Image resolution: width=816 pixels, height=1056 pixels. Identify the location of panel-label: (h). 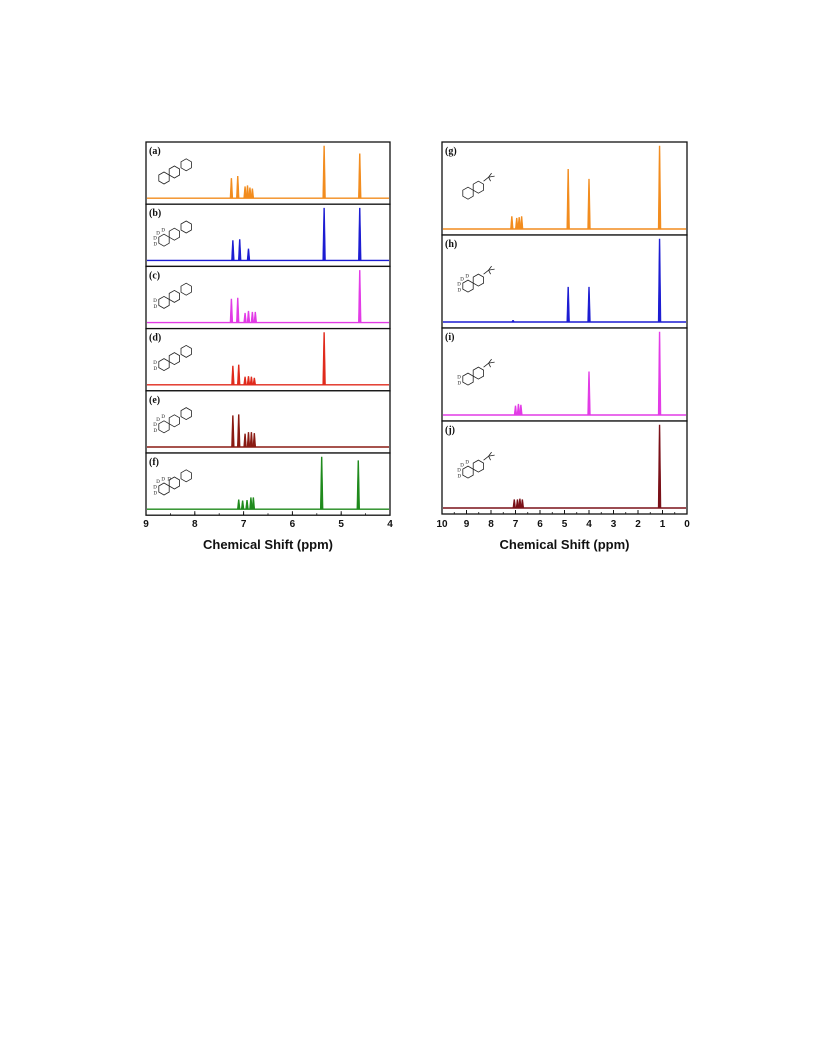
(451, 244).